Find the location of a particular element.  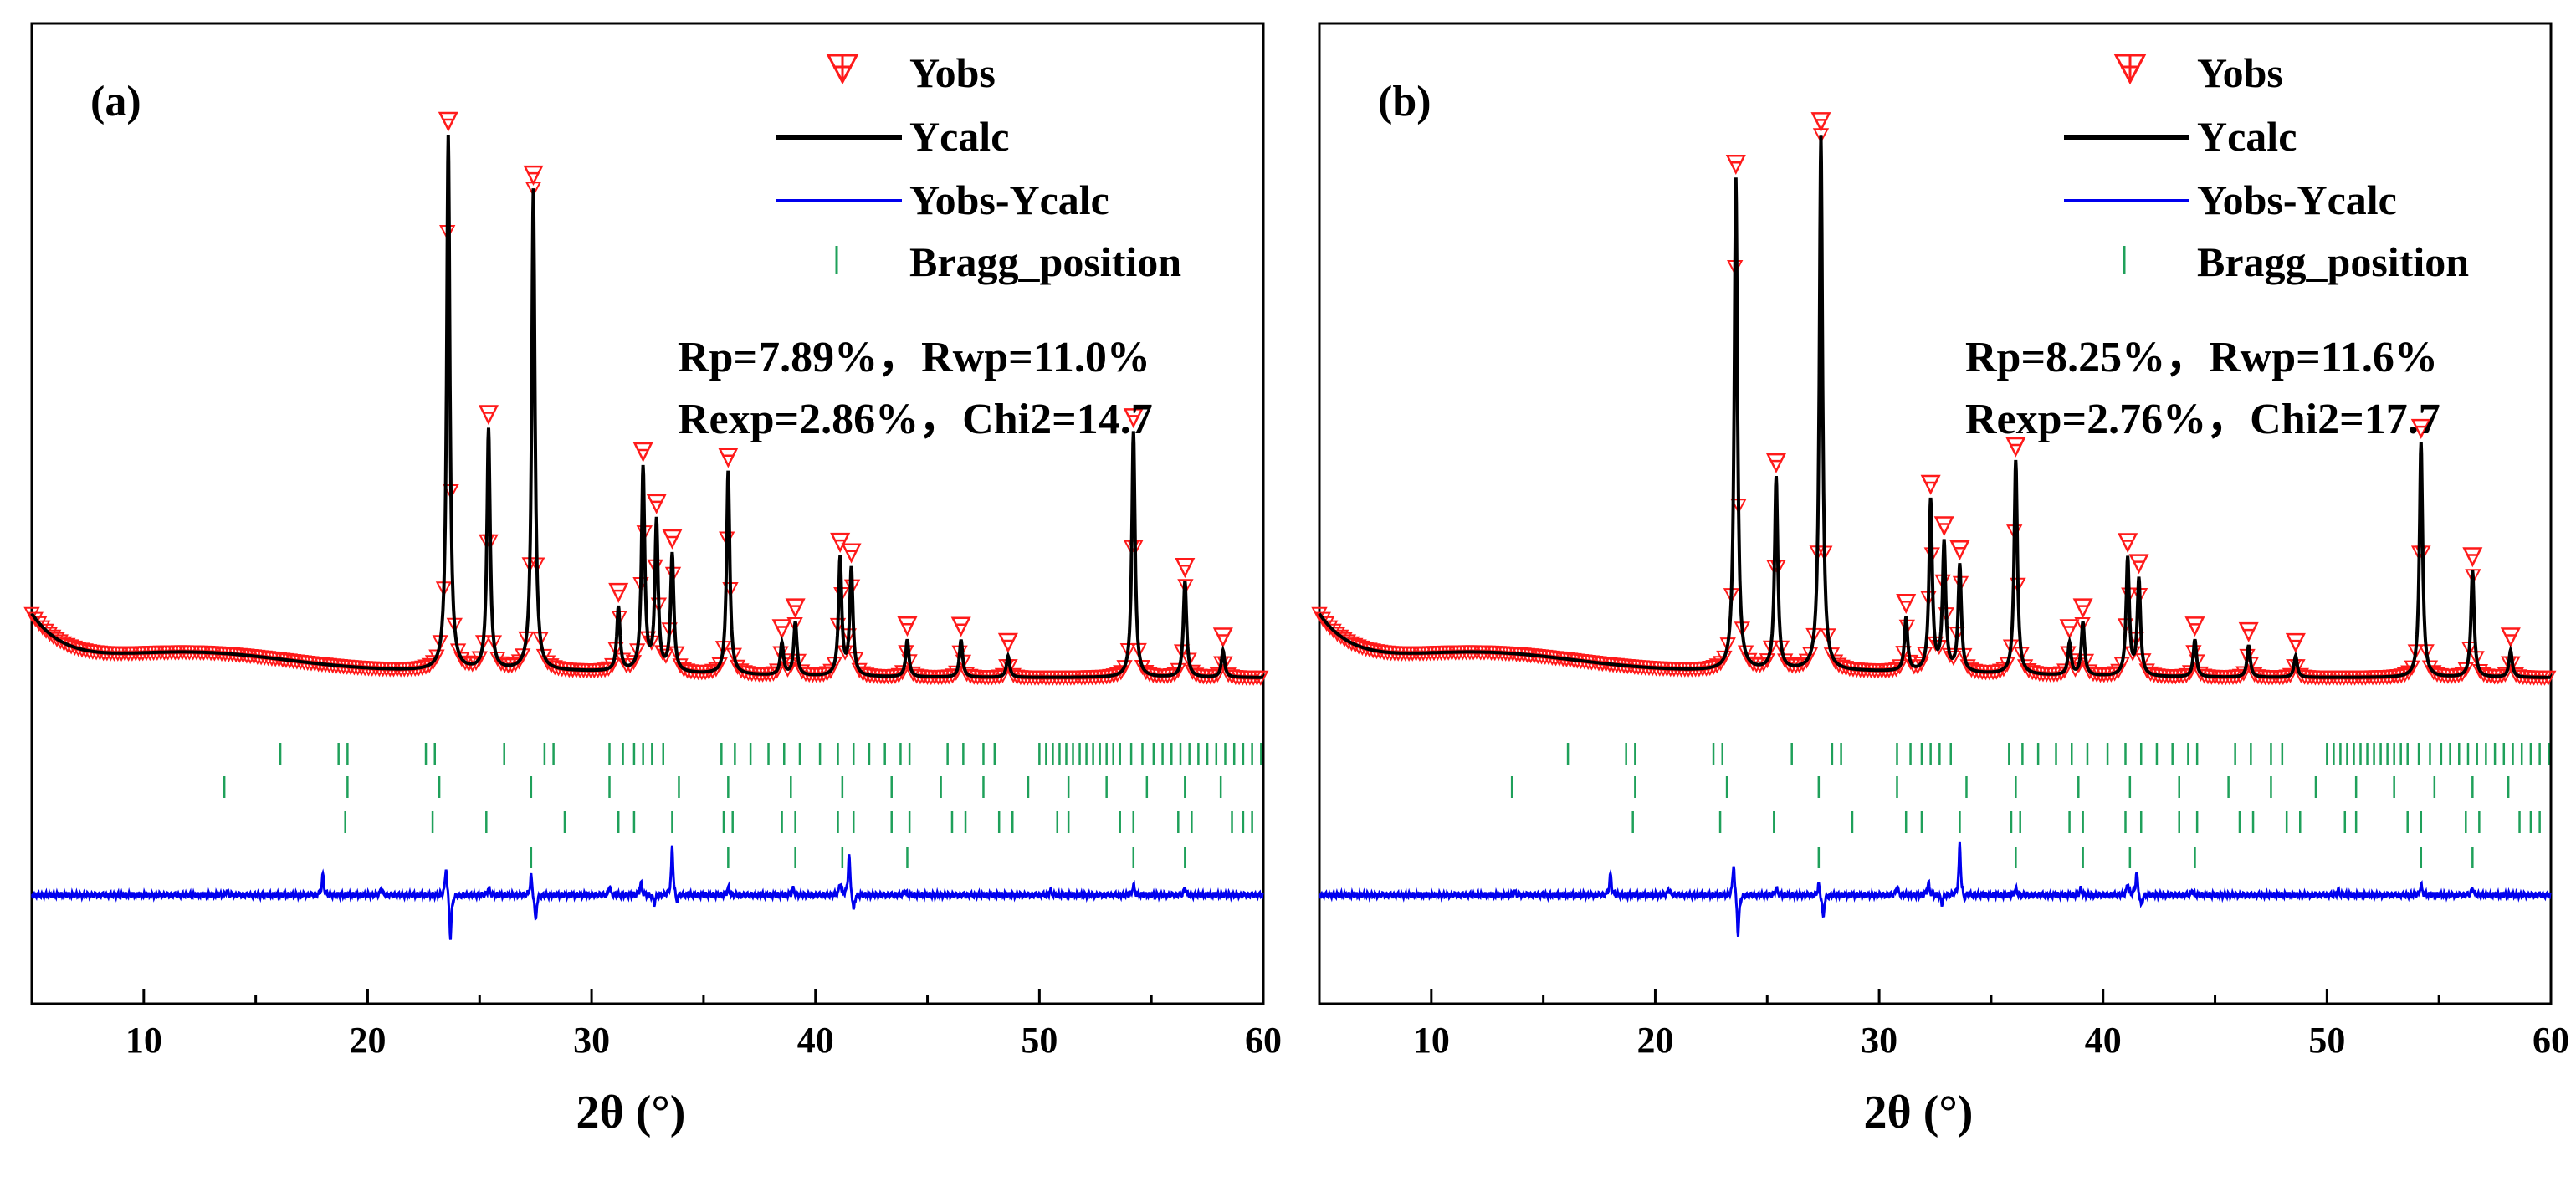

panel-label: (a) is located at coordinates (115, 102).